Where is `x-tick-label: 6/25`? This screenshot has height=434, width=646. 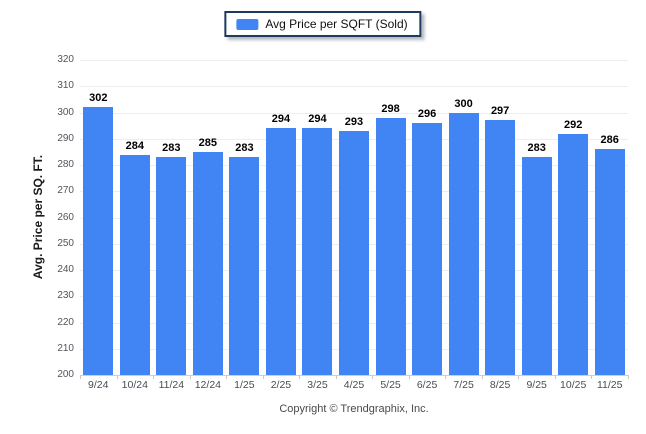
x-tick-label: 6/25 is located at coordinates (427, 385).